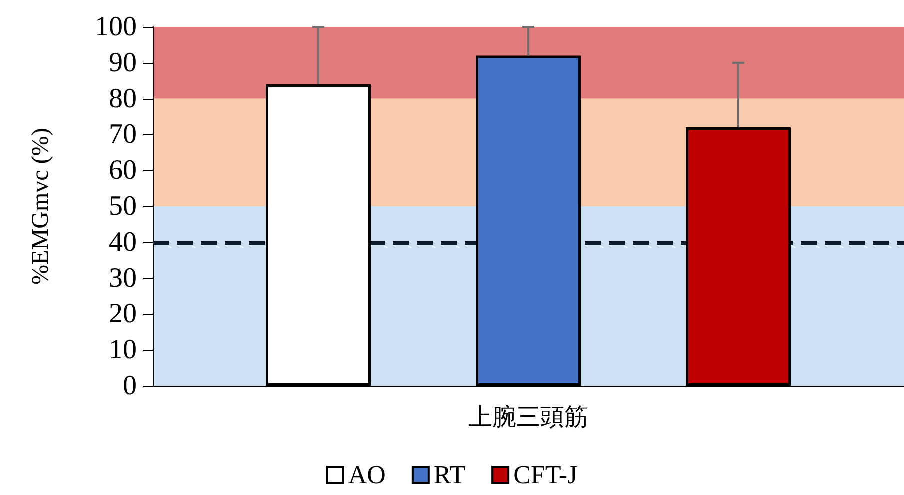 The width and height of the screenshot is (904, 495). I want to click on legend-label: CFT-J, so click(546, 475).